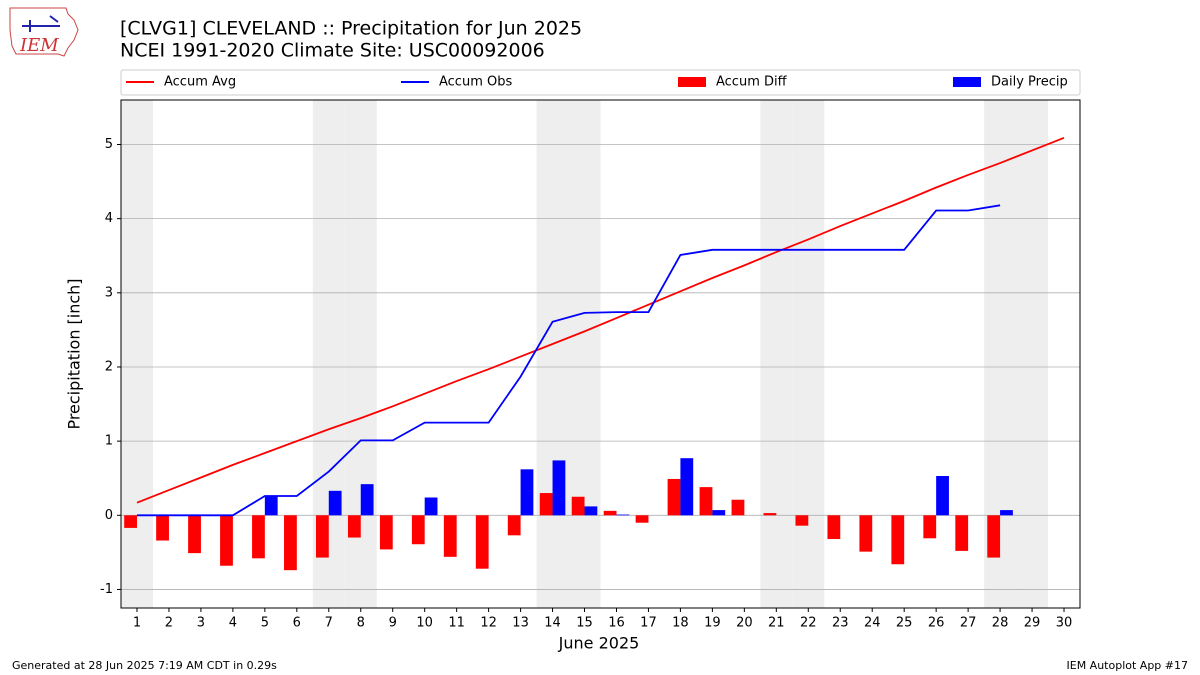 The image size is (1200, 675). What do you see at coordinates (329, 623) in the screenshot?
I see `x-tick-label: 7` at bounding box center [329, 623].